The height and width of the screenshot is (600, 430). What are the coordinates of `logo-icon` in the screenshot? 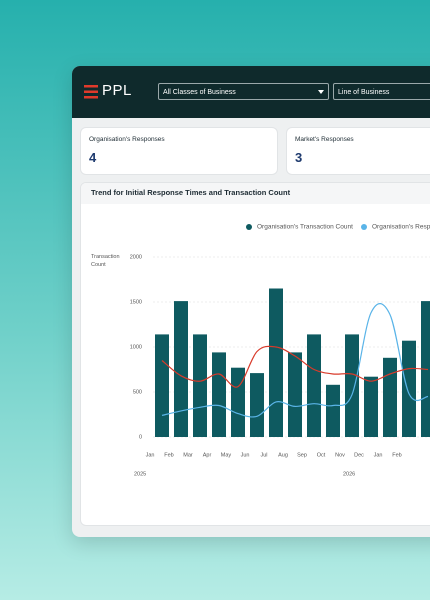 It's located at (91, 92).